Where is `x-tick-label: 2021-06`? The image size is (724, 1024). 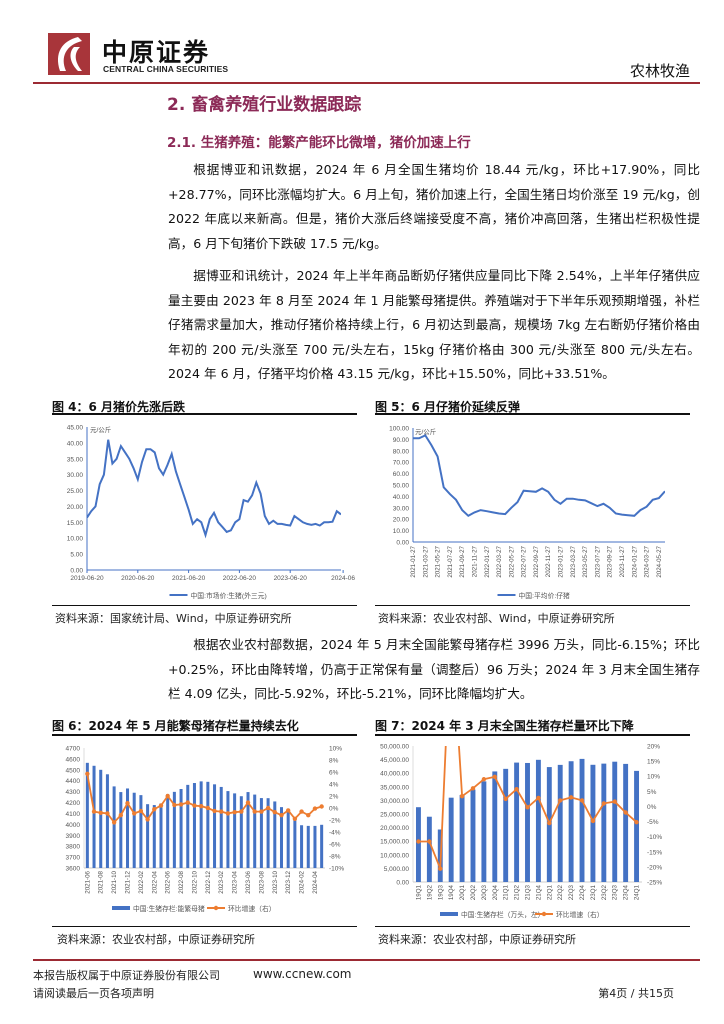
x-tick-label: 2021-06 is located at coordinates (87, 881).